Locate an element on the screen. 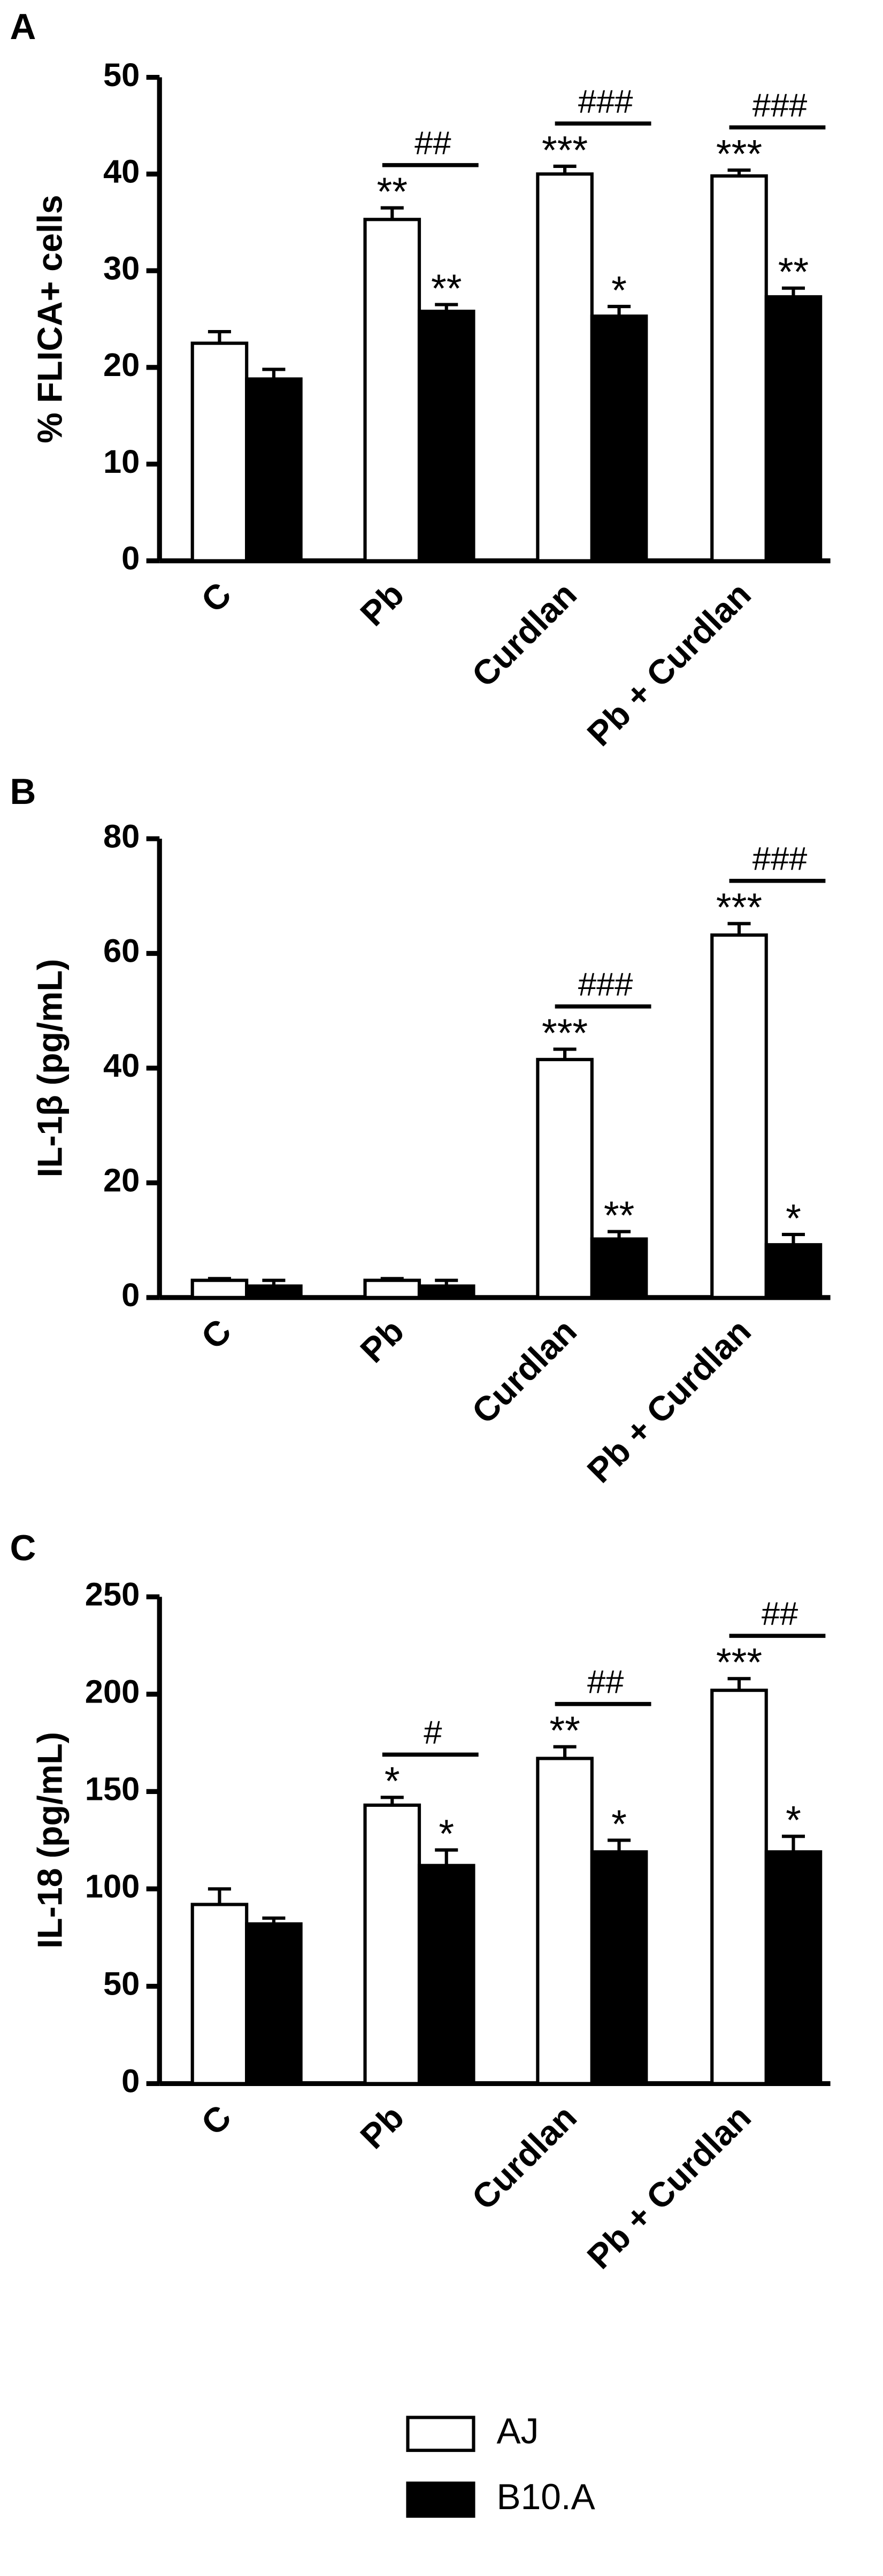 The height and width of the screenshot is (2576, 883). y-tick-label: 80 is located at coordinates (122, 836).